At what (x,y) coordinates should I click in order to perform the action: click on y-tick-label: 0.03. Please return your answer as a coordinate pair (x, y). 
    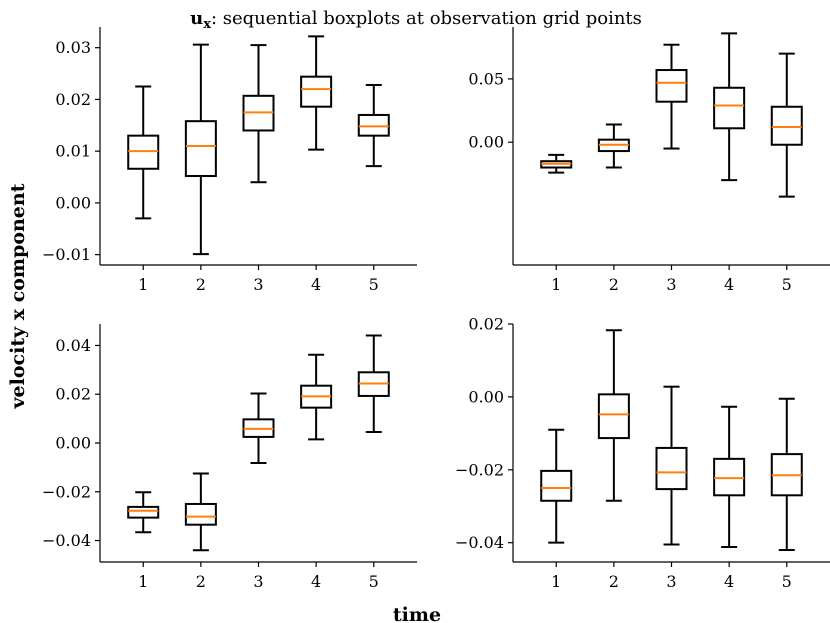
    Looking at the image, I should click on (73, 47).